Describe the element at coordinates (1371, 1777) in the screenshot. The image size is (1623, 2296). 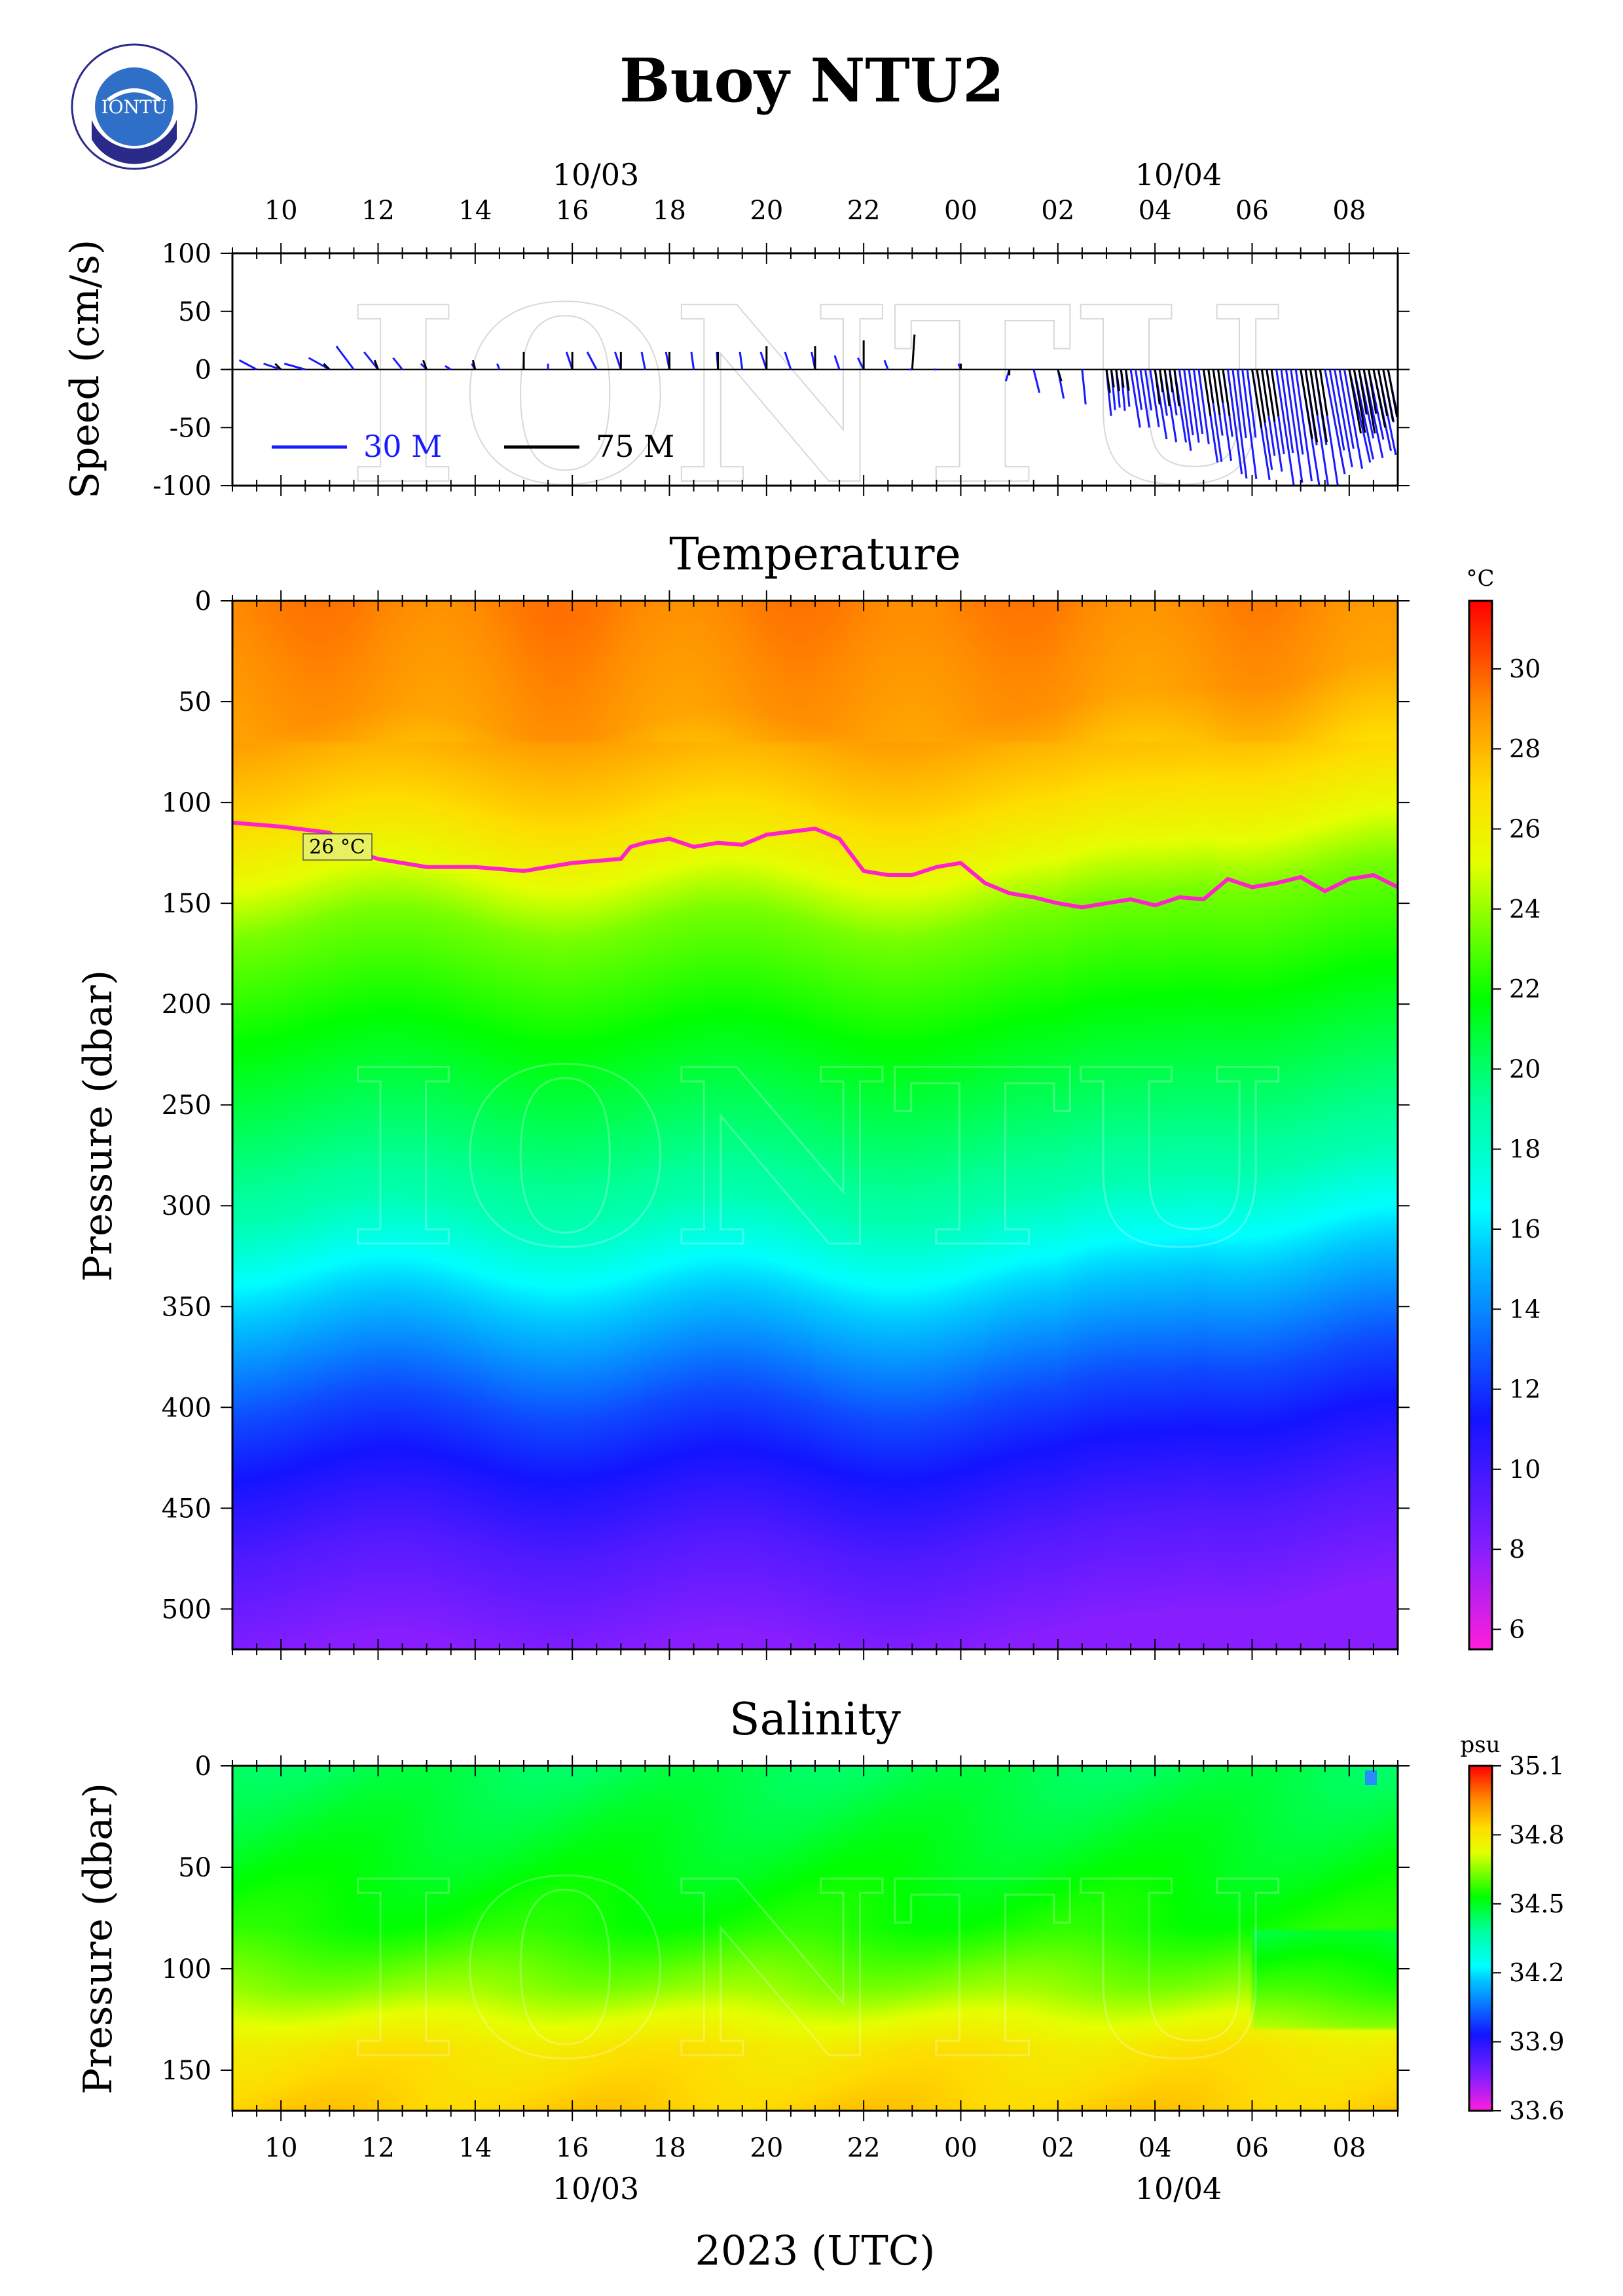
I see `salinity-anomaly-patch` at that location.